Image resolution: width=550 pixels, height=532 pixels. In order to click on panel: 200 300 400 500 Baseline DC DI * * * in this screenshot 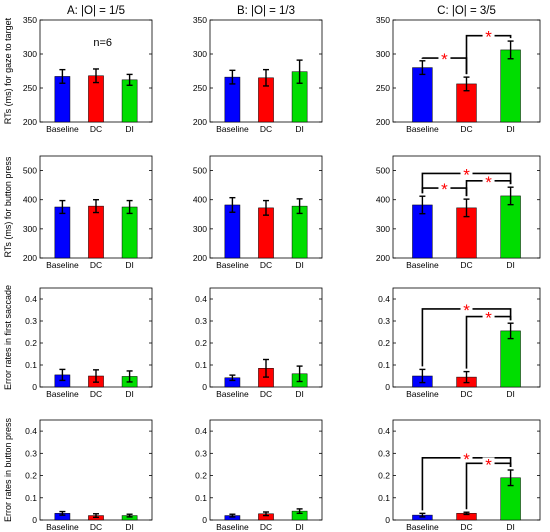, I will do `click(458, 212)`.